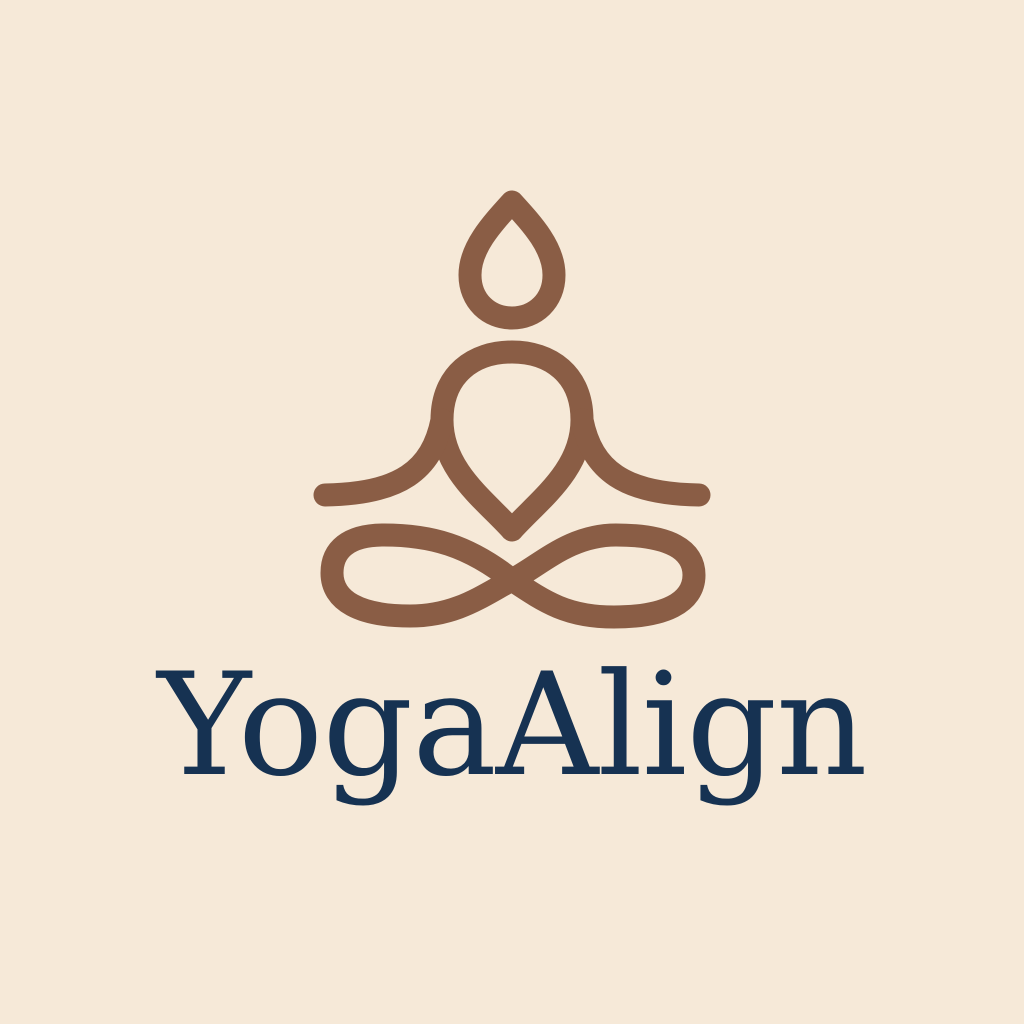 The width and height of the screenshot is (1024, 1024). I want to click on head-flame-shape, so click(512, 260).